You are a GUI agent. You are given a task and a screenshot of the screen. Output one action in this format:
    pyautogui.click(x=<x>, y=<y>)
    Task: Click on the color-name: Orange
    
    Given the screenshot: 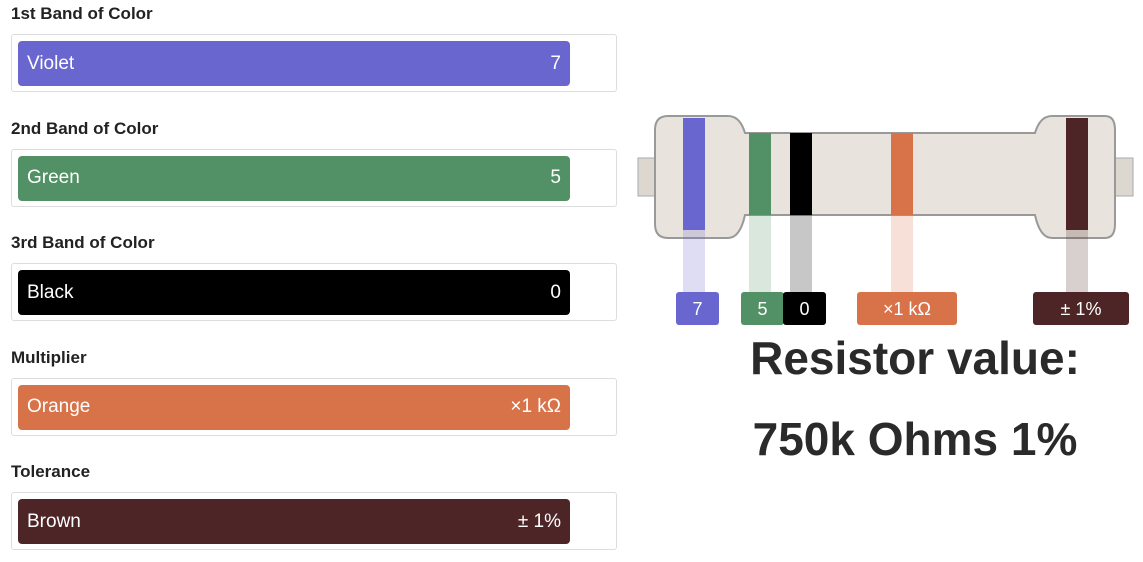 What is the action you would take?
    pyautogui.click(x=59, y=406)
    